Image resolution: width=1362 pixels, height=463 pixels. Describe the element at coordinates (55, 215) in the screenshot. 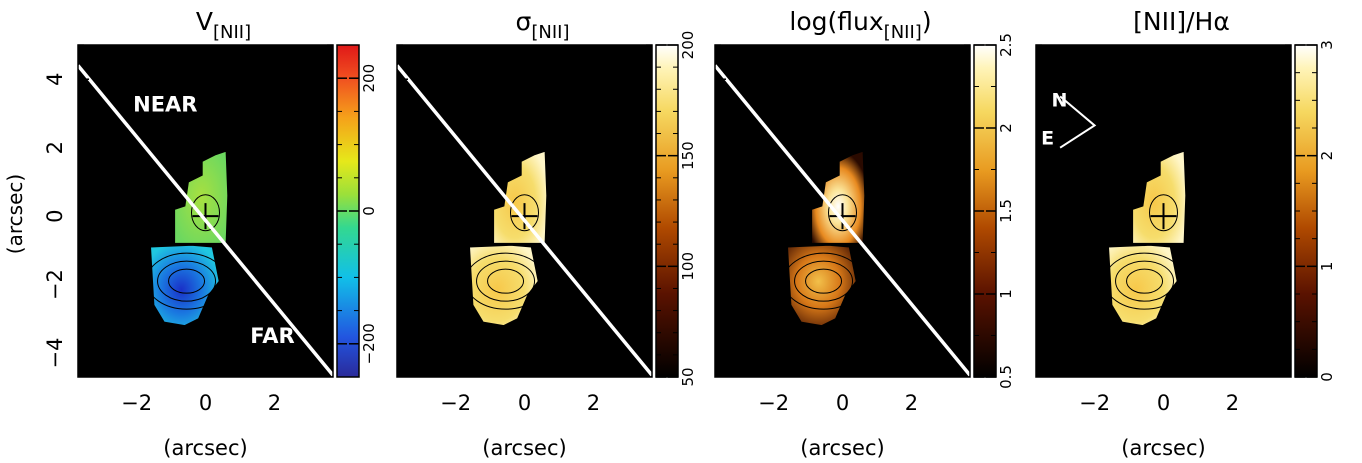

I see `y-tick-label: 0` at that location.